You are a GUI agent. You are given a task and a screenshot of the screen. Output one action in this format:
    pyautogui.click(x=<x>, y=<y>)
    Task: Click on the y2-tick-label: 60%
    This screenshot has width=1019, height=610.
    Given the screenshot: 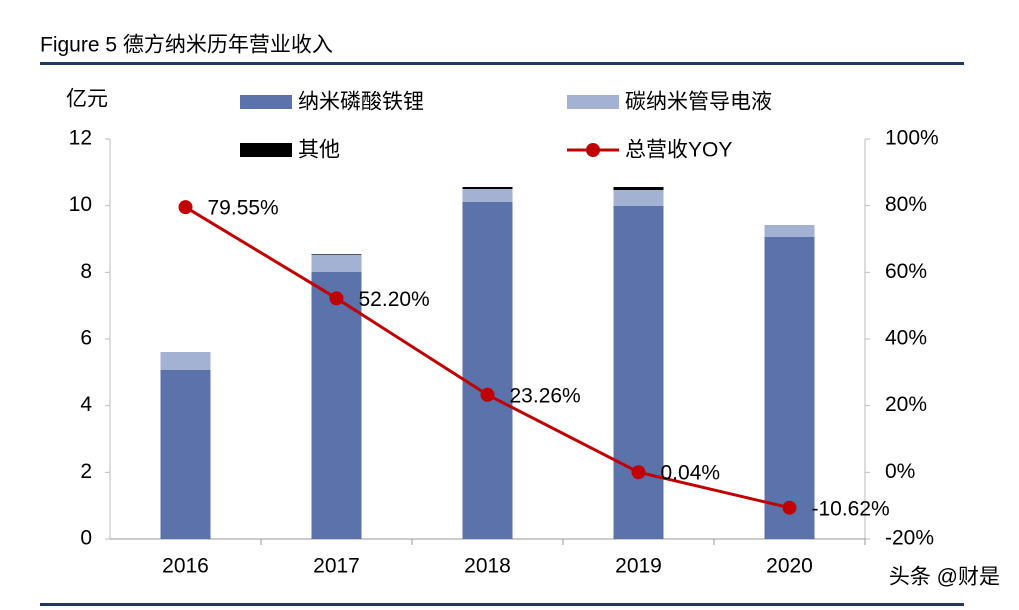 What is the action you would take?
    pyautogui.click(x=906, y=271)
    